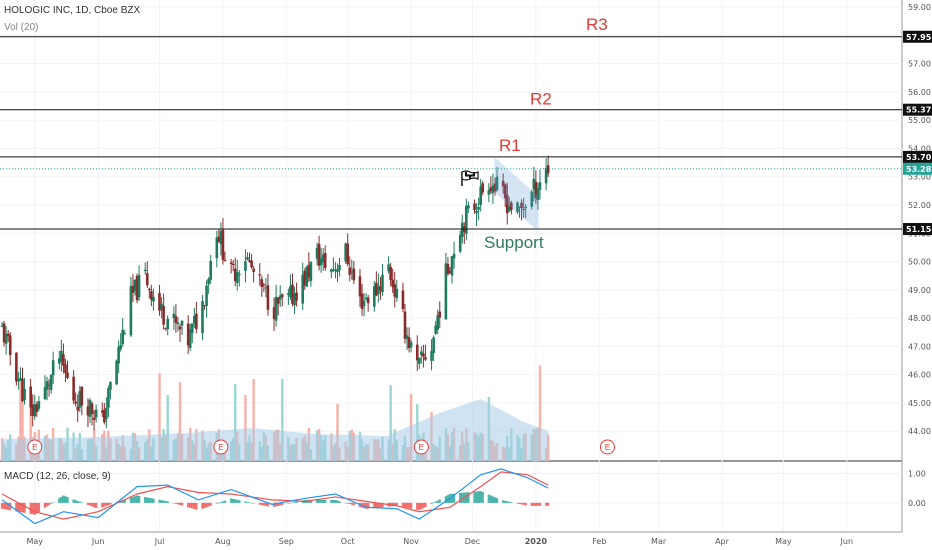 The height and width of the screenshot is (550, 932). I want to click on volume-legend: Vol (20), so click(21, 27).